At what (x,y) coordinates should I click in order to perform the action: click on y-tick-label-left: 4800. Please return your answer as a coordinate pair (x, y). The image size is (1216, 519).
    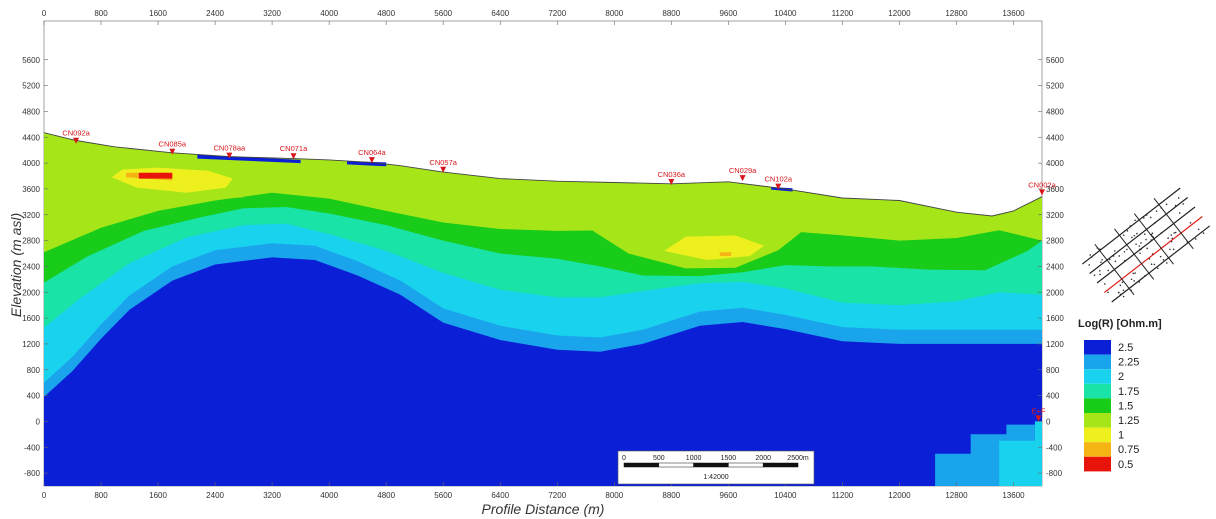
    Looking at the image, I should click on (31, 111).